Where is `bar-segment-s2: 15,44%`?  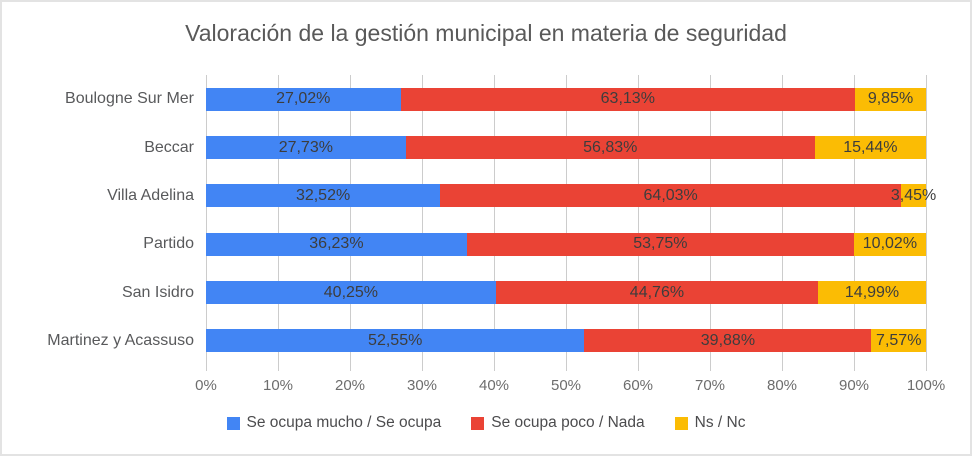 bar-segment-s2: 15,44% is located at coordinates (870, 147).